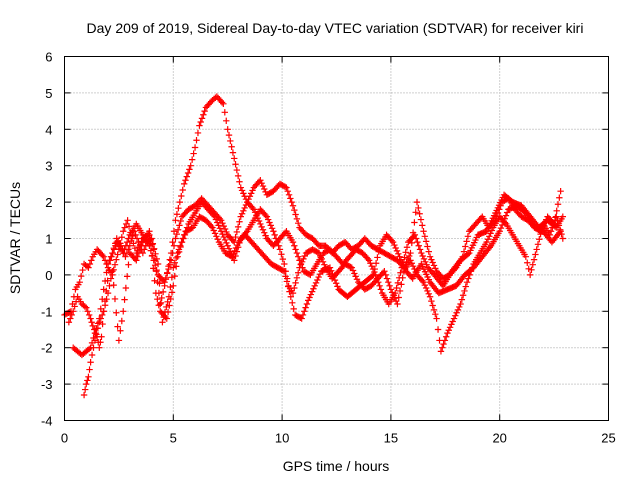 The height and width of the screenshot is (480, 640). What do you see at coordinates (48, 275) in the screenshot?
I see `y-tick-label: 0` at bounding box center [48, 275].